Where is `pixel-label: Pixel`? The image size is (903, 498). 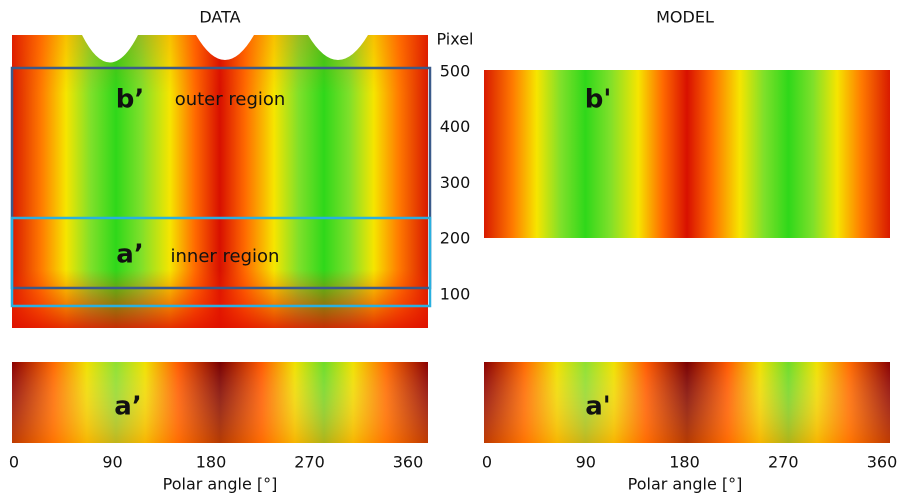
pixel-label: Pixel is located at coordinates (454, 39).